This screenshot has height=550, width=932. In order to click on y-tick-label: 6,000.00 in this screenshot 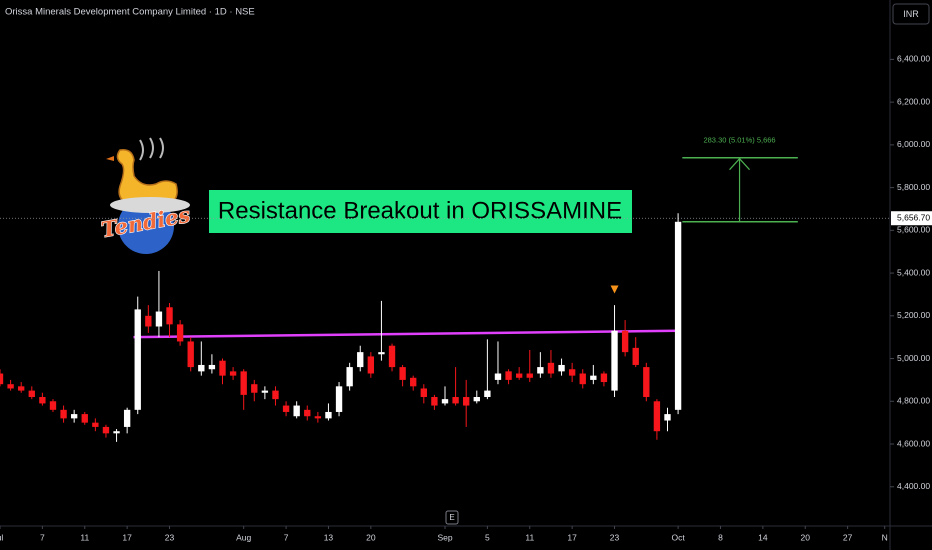, I will do `click(913, 144)`.